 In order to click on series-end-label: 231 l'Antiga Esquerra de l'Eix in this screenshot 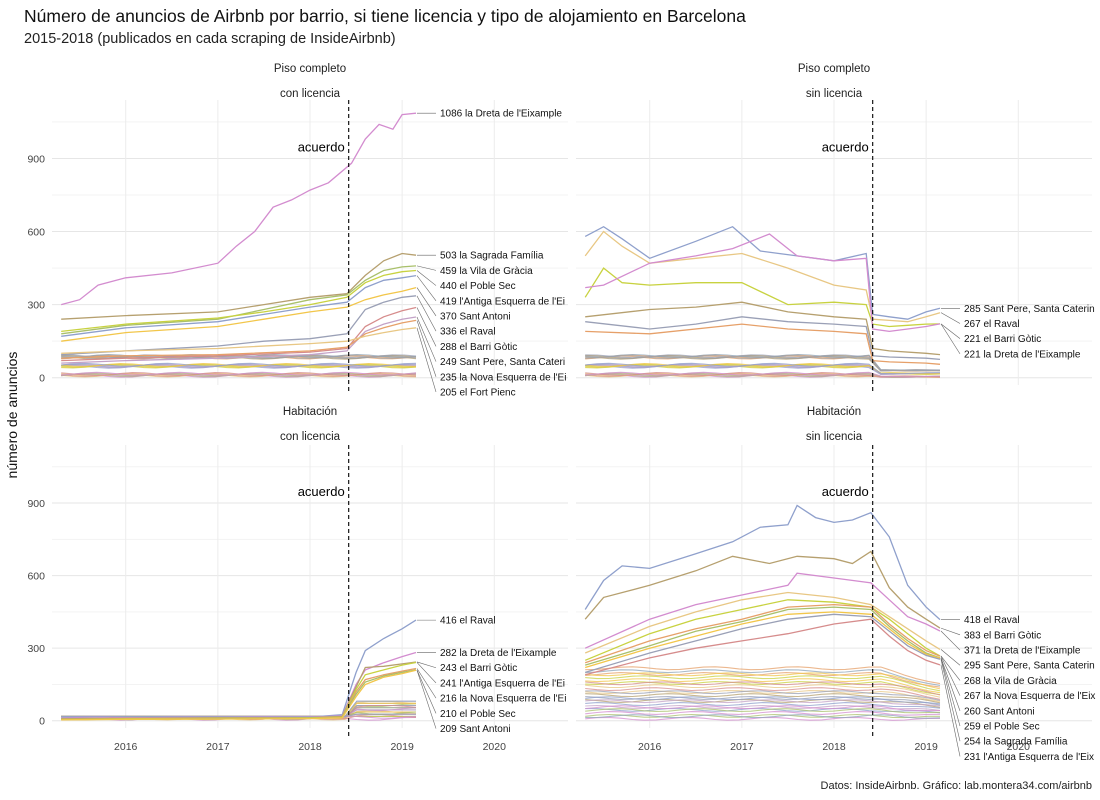, I will do `click(1029, 757)`.